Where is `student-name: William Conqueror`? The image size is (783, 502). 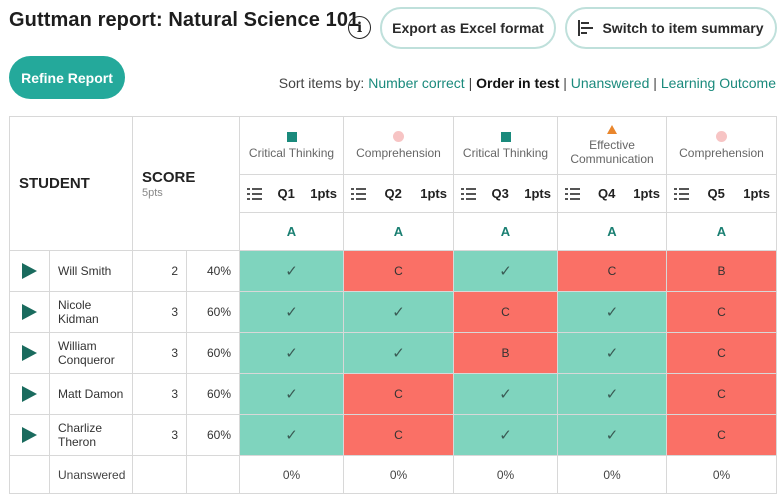 student-name: William Conqueror is located at coordinates (91, 353).